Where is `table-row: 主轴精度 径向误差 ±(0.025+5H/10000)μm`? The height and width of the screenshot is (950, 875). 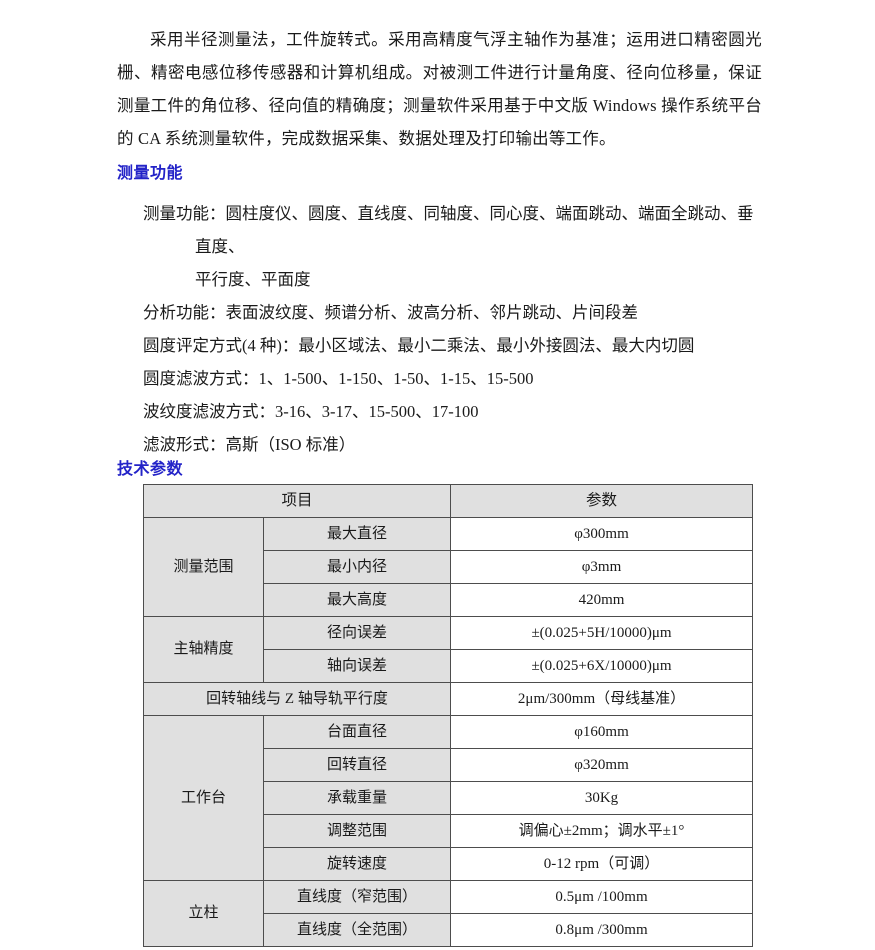
table-row: 主轴精度 径向误差 ±(0.025+5H/10000)μm is located at coordinates (448, 649).